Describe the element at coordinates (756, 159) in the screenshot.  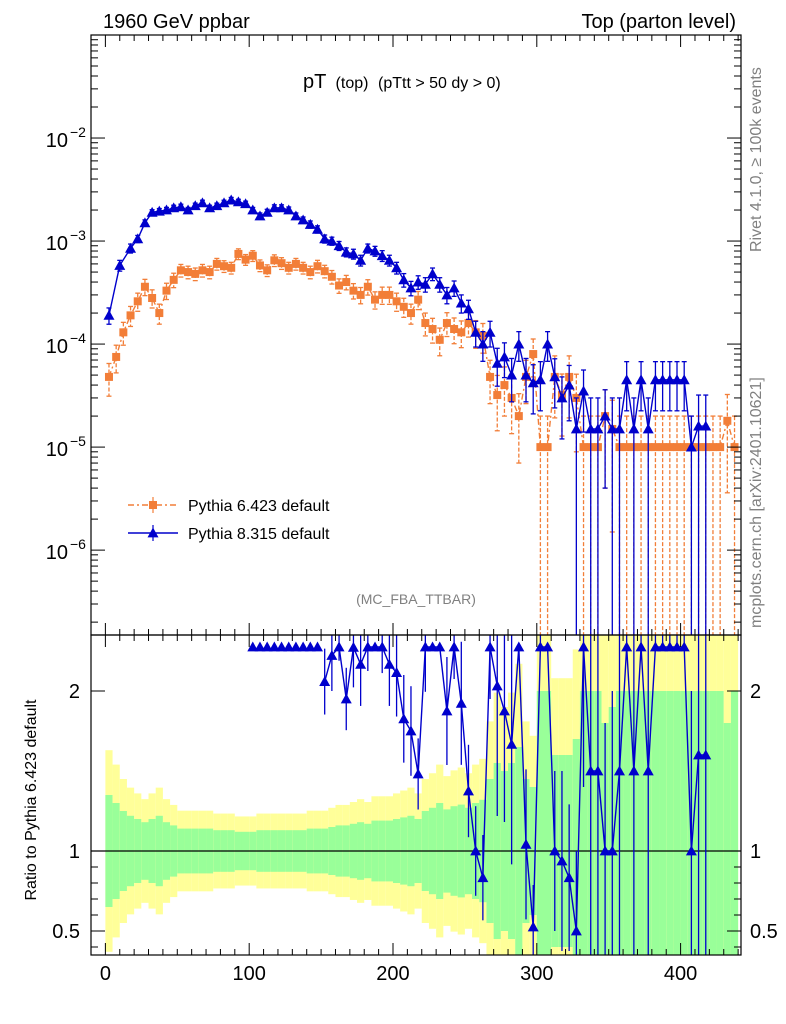
I see `rivet-label: Rivet 4.1.0, ≥ 100k events` at that location.